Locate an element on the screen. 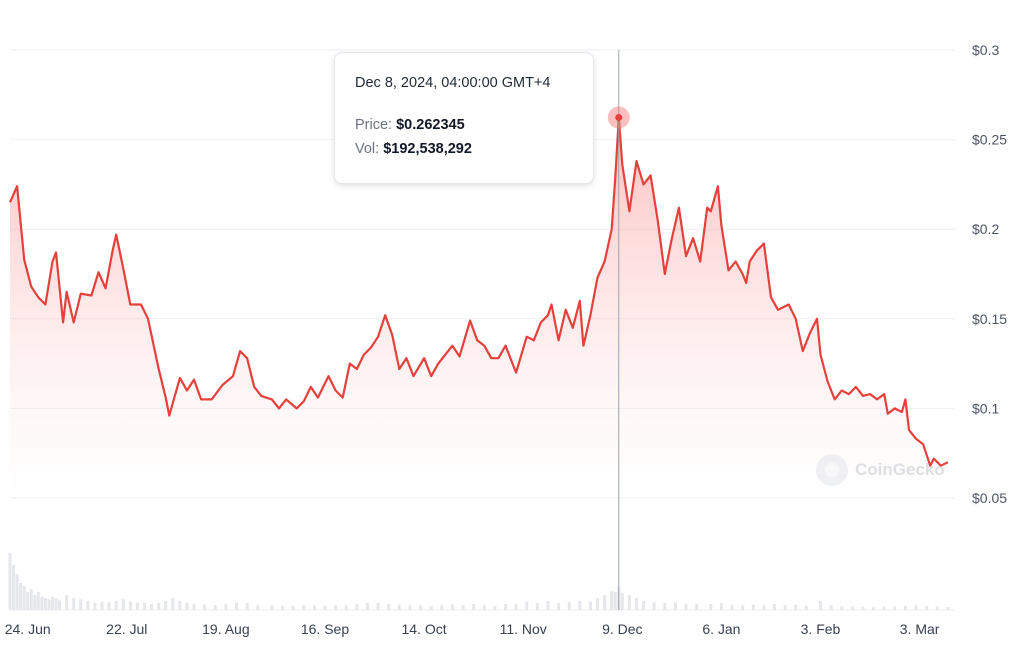 The height and width of the screenshot is (652, 1024). x-tick-label: 9. Dec is located at coordinates (622, 629).